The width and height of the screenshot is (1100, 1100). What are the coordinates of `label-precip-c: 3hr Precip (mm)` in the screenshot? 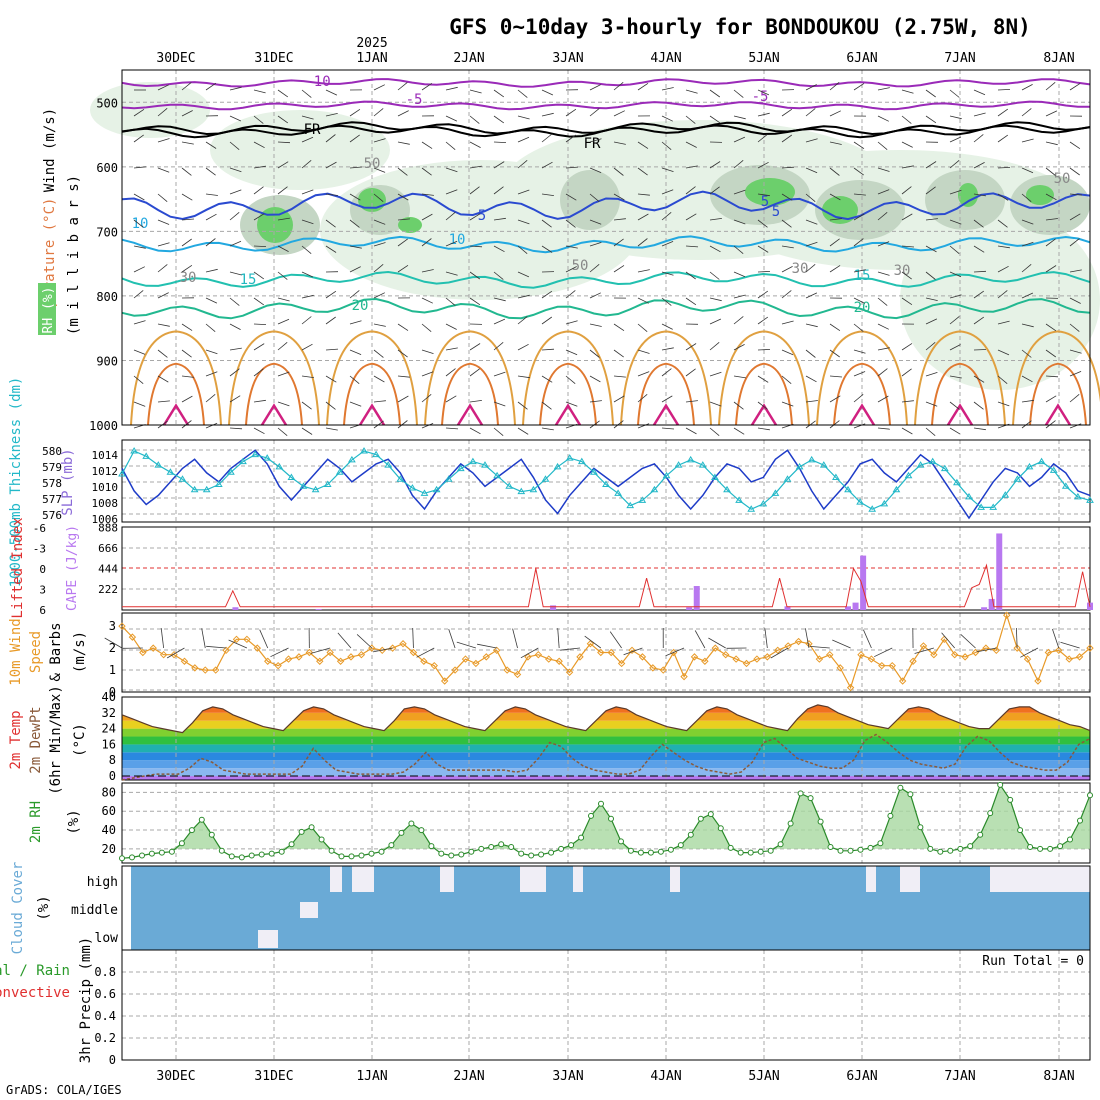 It's located at (86, 1000).